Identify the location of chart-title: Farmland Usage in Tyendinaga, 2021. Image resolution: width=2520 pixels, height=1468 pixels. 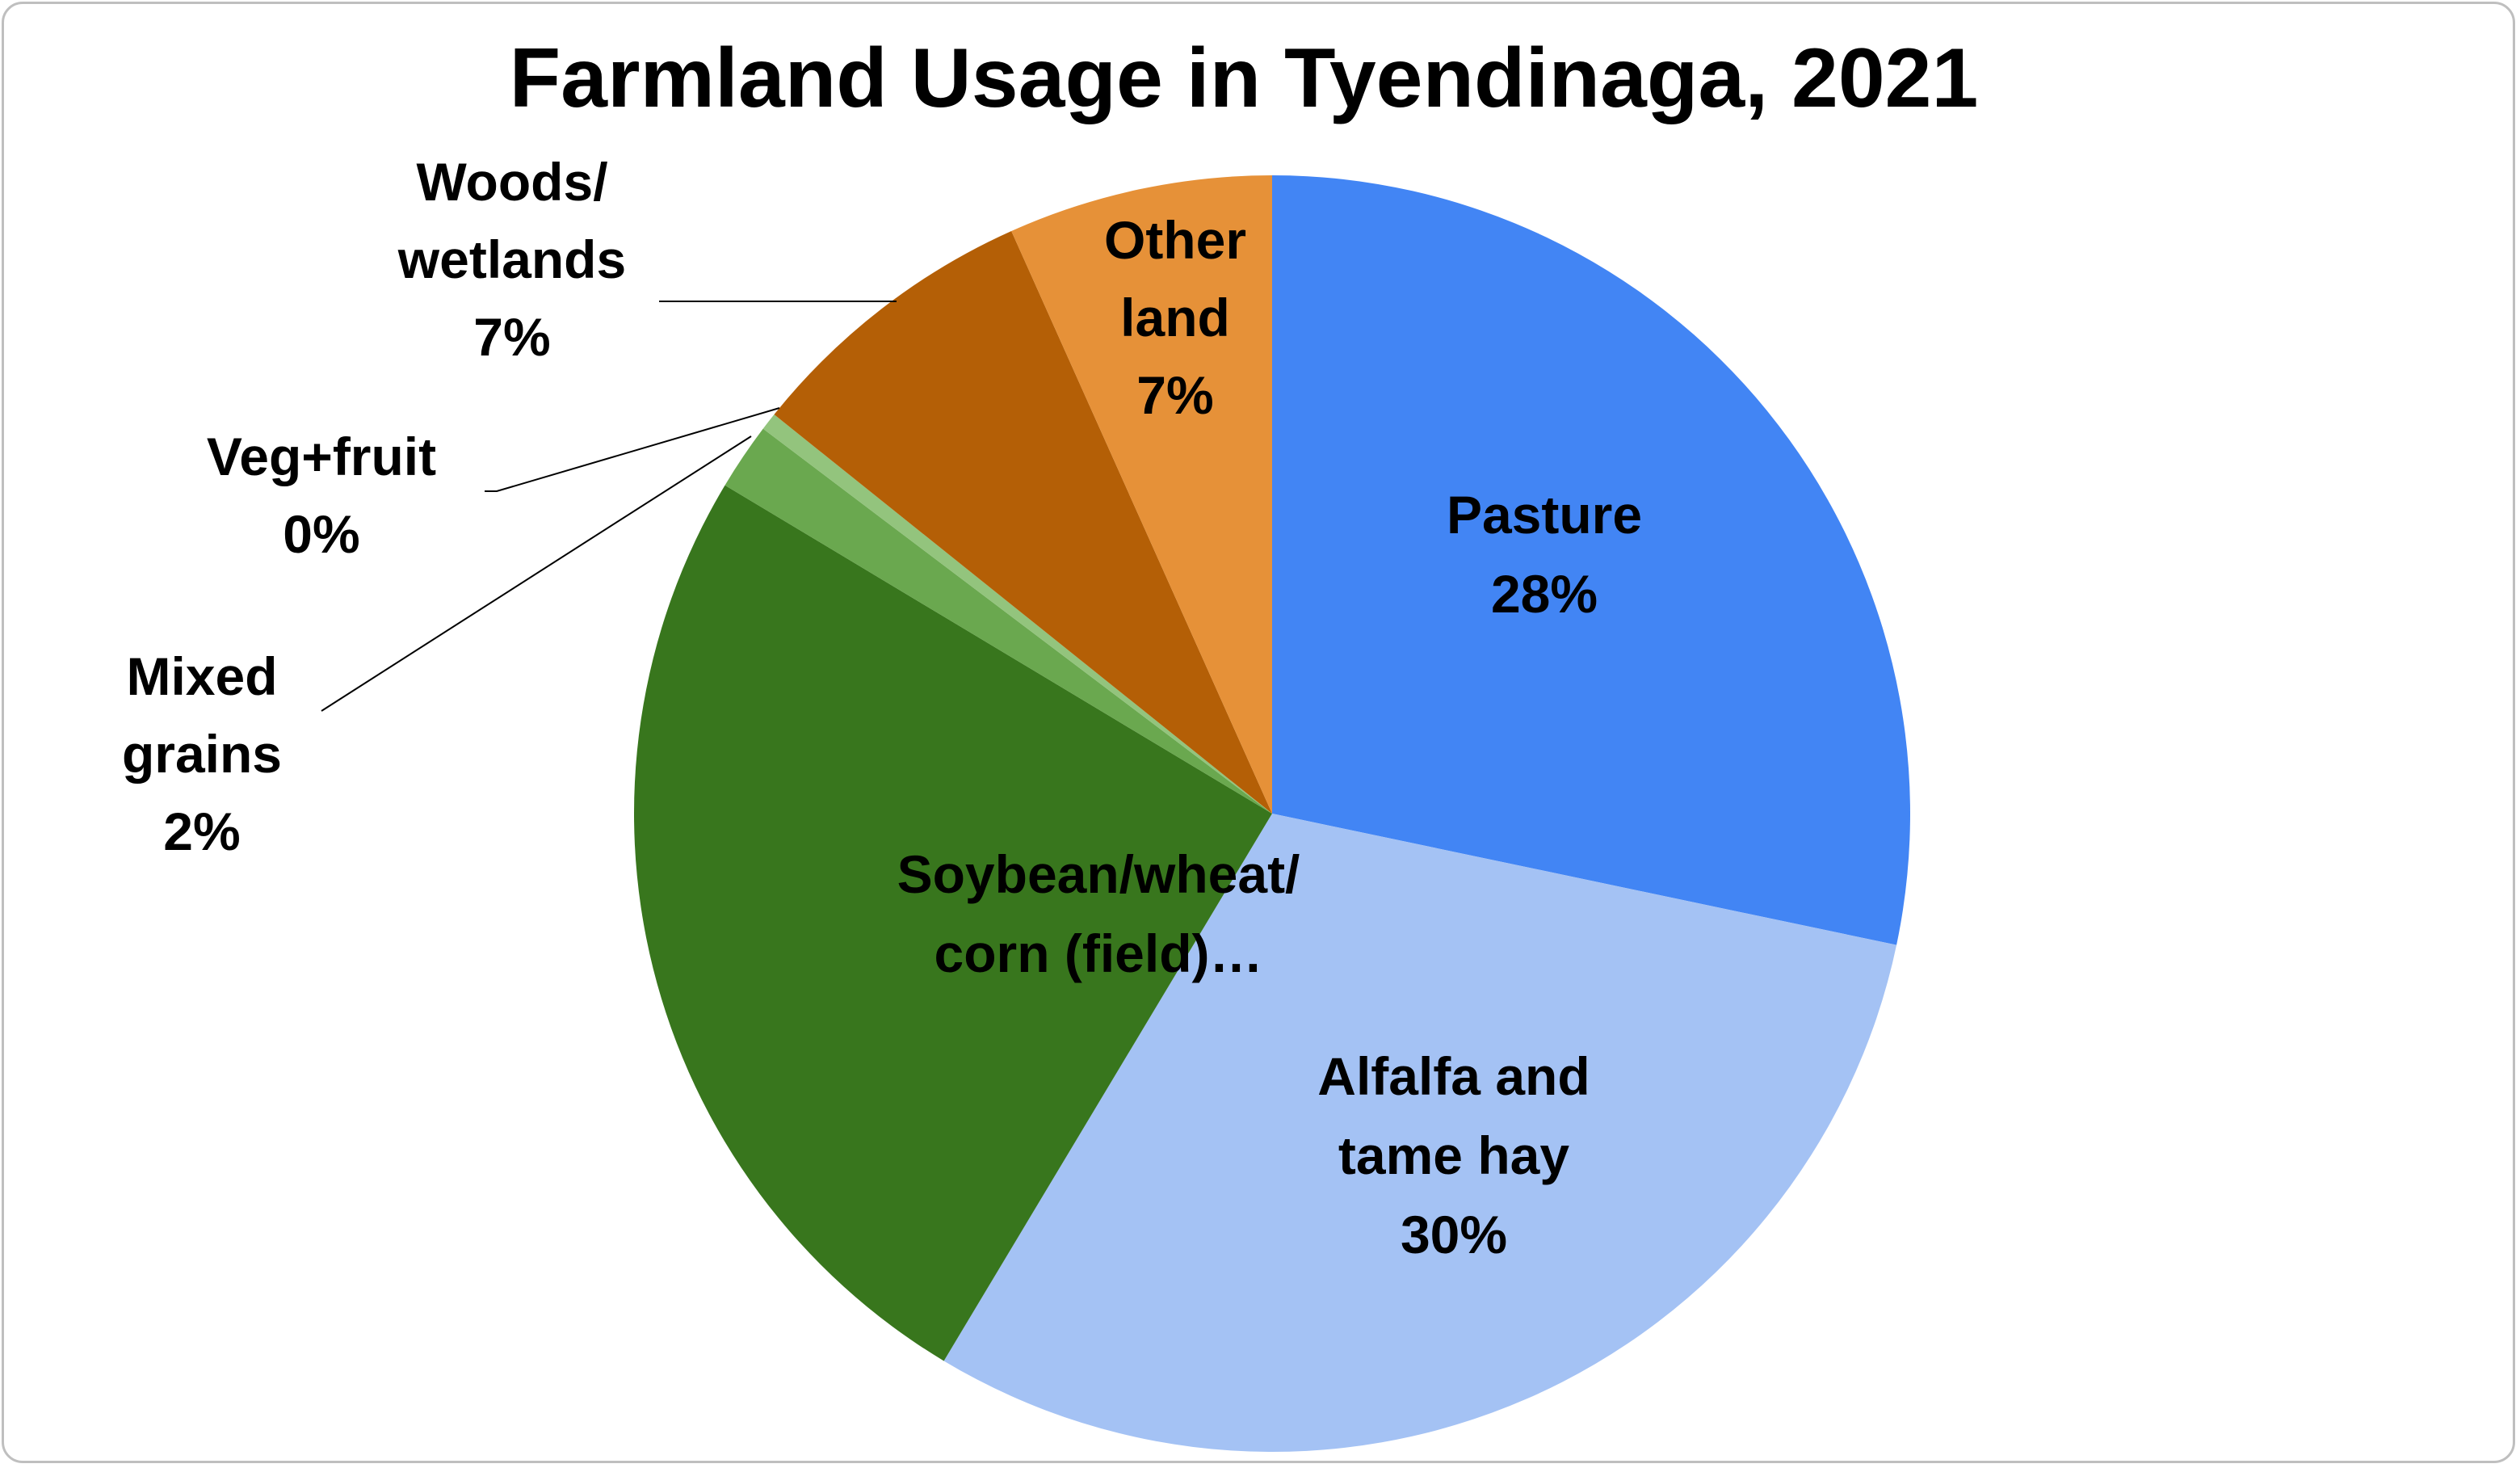
(1244, 78).